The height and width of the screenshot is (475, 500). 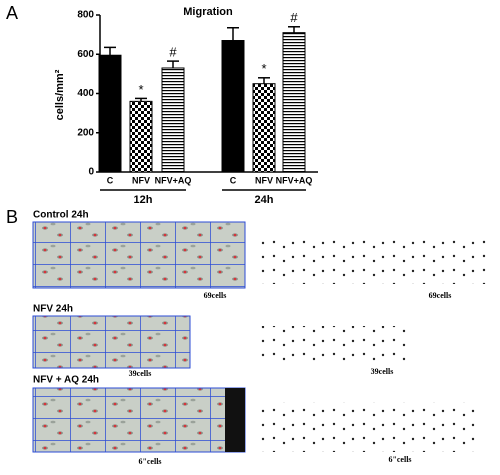 What do you see at coordinates (85, 54) in the screenshot?
I see `y-tick-label: 600` at bounding box center [85, 54].